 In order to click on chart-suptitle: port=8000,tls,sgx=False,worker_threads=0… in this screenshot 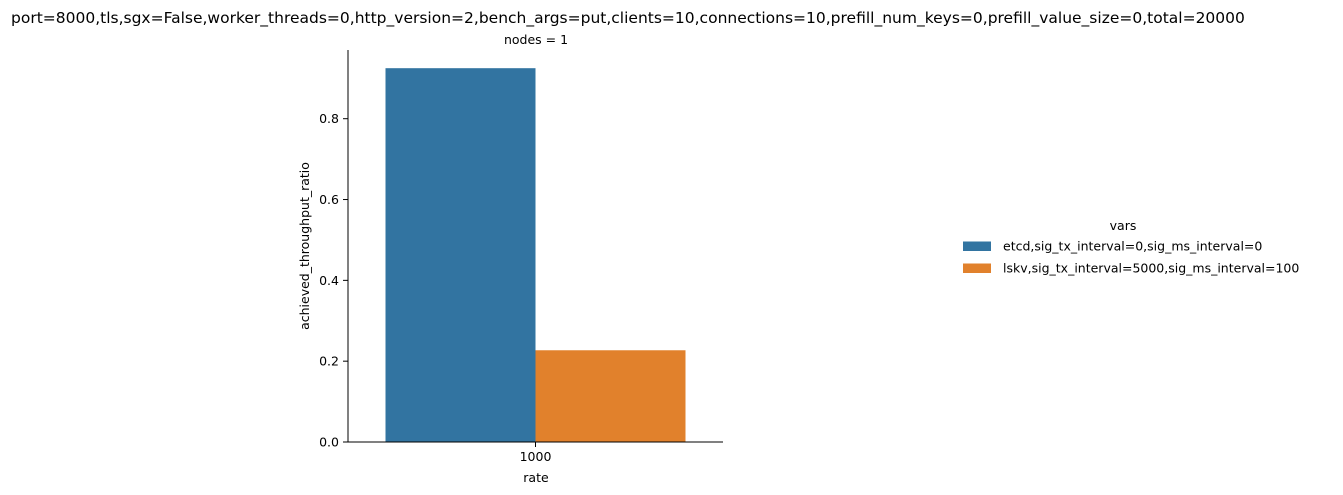, I will do `click(628, 18)`.